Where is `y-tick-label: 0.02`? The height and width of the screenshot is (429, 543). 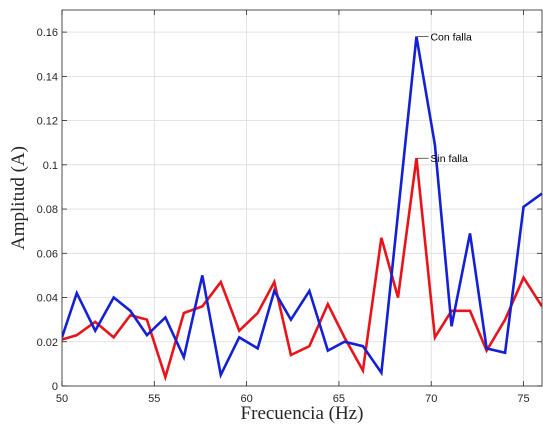
y-tick-label: 0.02 is located at coordinates (47, 343).